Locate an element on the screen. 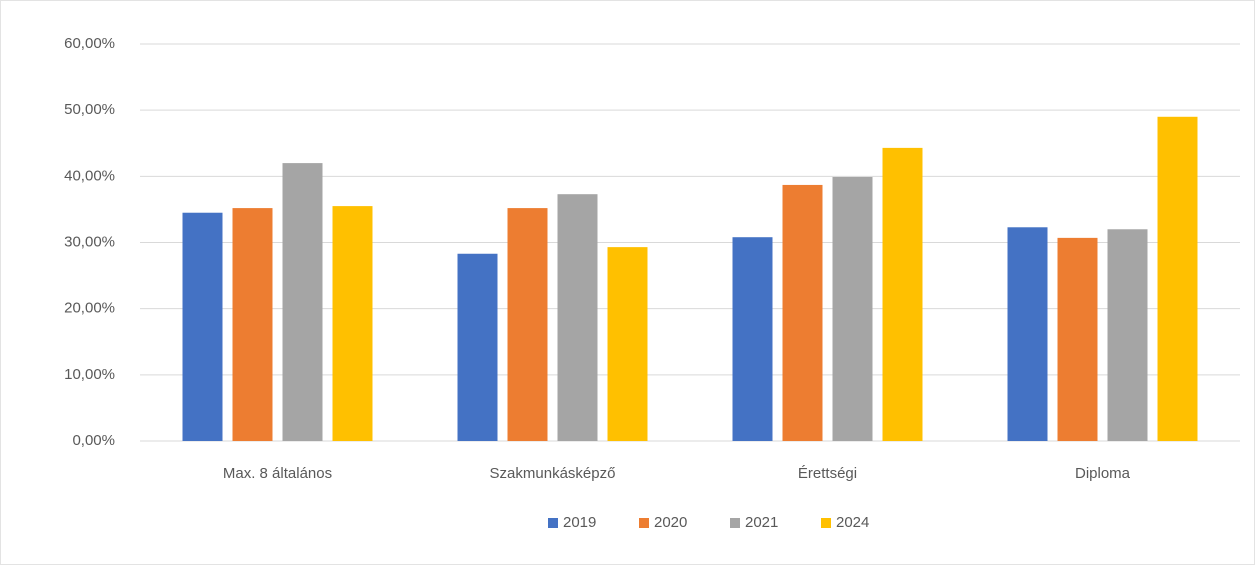 The image size is (1255, 565). x-tick-label: Max. 8 általános is located at coordinates (277, 473).